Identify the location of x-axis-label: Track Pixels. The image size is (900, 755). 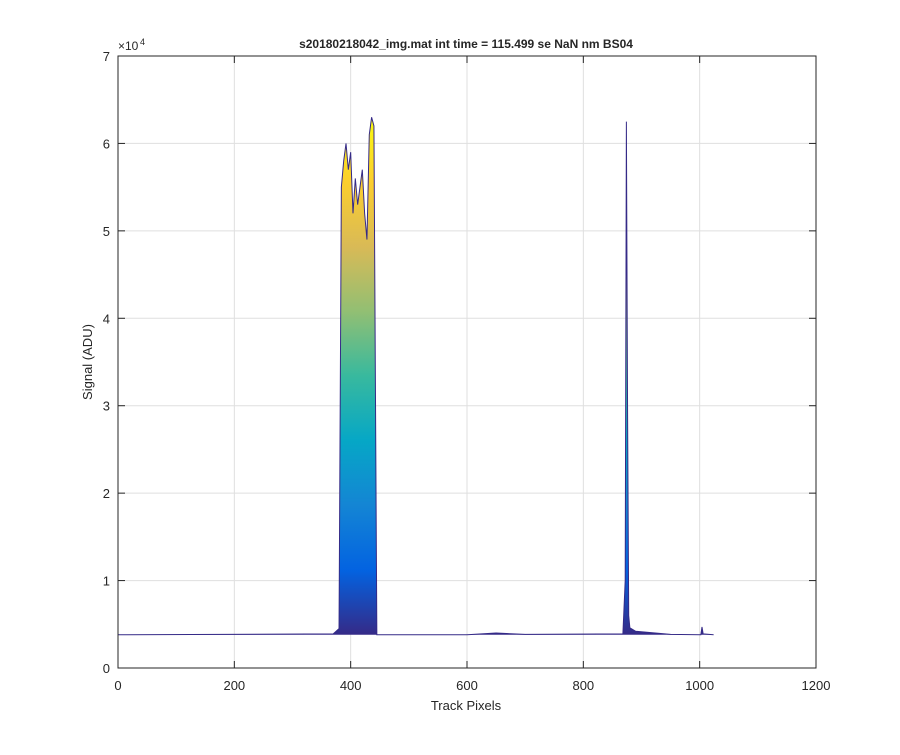
(466, 705).